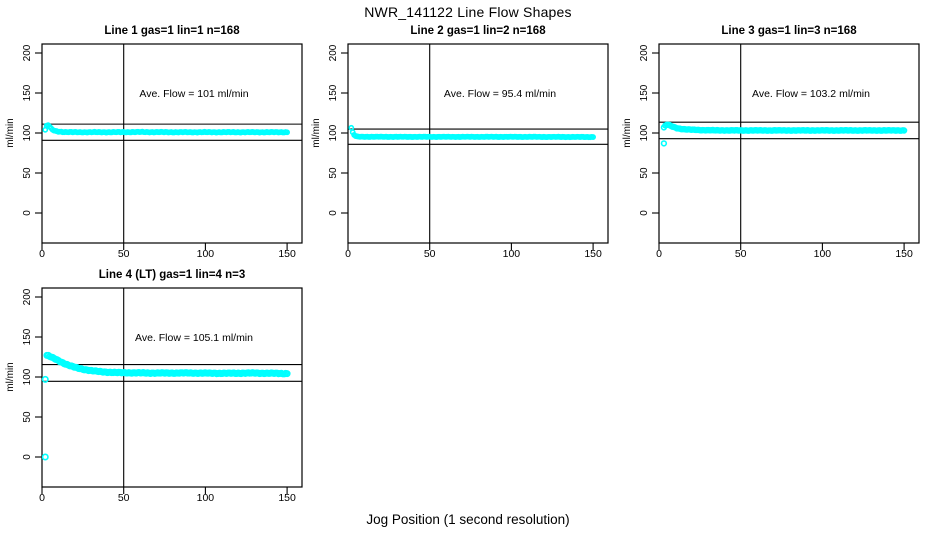 This screenshot has height=540, width=936. I want to click on ave-flow-annotation: Ave. Flow = 105.1 ml/min, so click(194, 338).